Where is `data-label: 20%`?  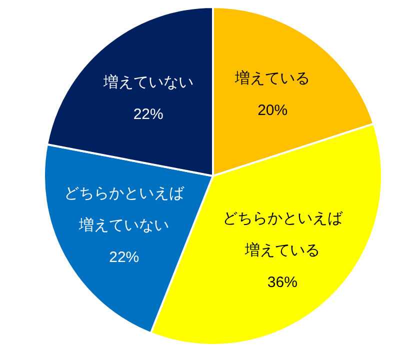 data-label: 20% is located at coordinates (273, 110).